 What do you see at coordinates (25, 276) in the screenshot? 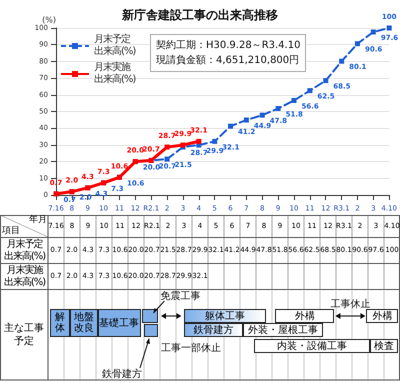
I see `text: 月末実施出来高(%)` at bounding box center [25, 276].